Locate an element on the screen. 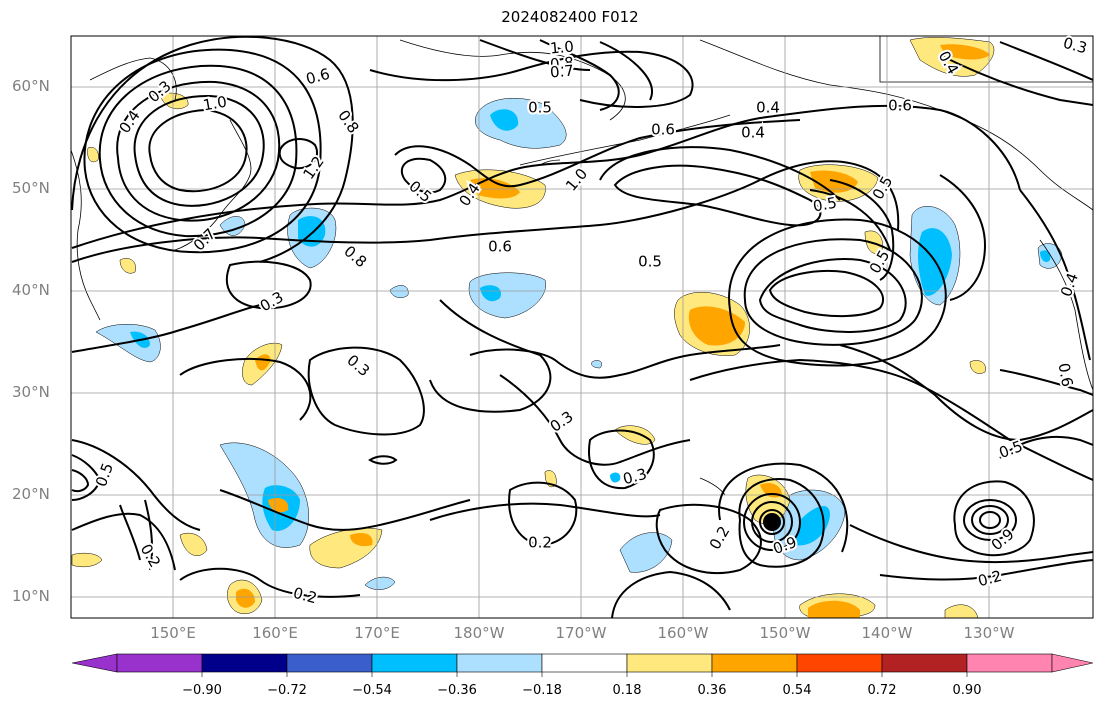  lon-label: 140°W is located at coordinates (887, 633).